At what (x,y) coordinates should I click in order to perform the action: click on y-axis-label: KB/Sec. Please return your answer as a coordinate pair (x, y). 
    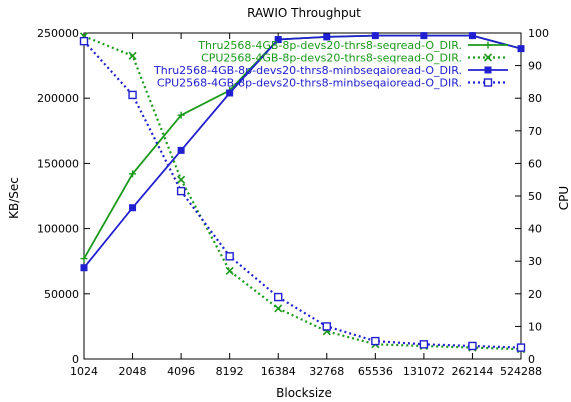
    Looking at the image, I should click on (14, 198).